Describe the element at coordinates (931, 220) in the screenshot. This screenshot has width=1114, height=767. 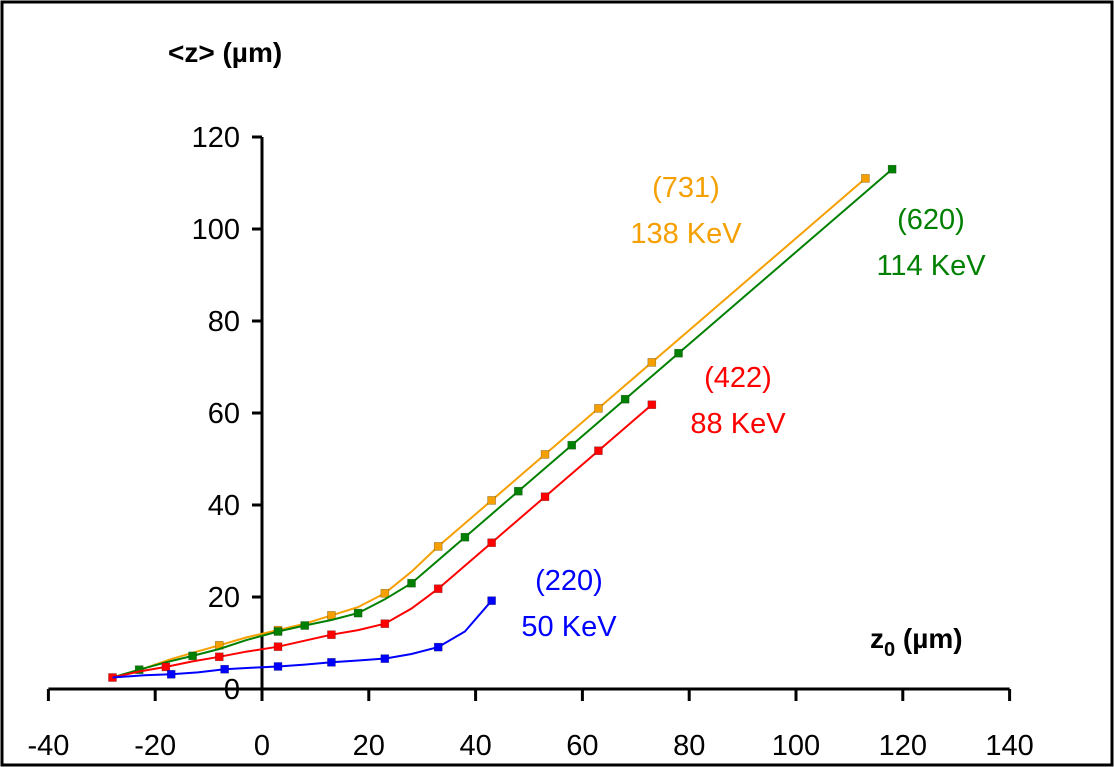
I see `series-label-line1: (620)` at that location.